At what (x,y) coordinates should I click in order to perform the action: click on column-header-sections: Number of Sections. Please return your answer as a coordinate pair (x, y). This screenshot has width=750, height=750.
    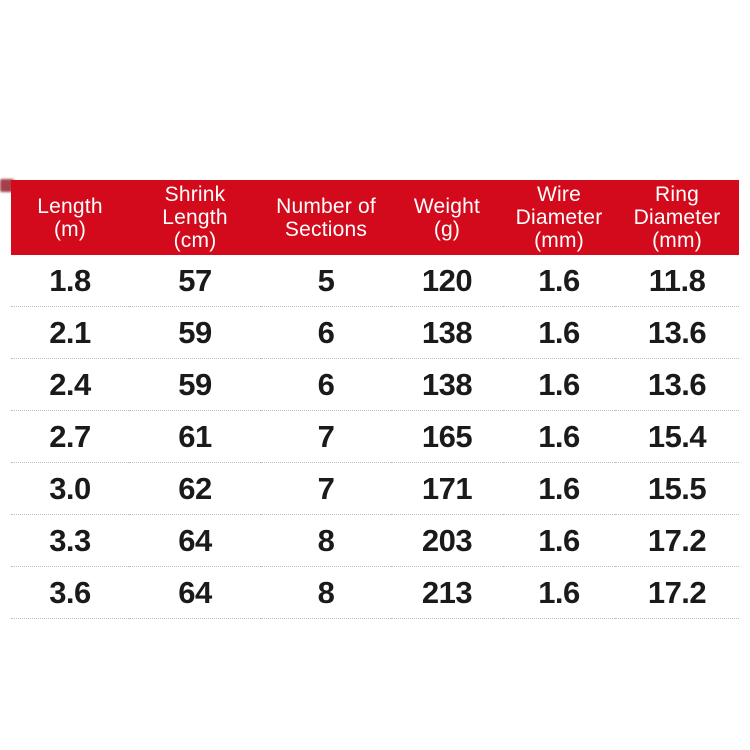
    Looking at the image, I should click on (326, 217).